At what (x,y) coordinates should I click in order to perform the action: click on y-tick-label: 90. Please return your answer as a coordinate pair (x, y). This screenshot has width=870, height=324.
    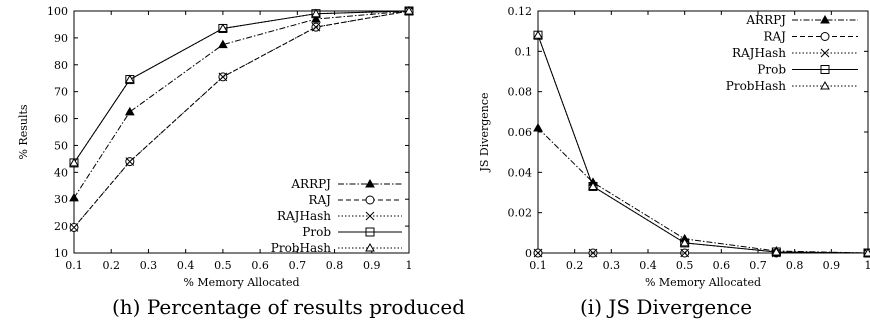
    Looking at the image, I should click on (61, 38).